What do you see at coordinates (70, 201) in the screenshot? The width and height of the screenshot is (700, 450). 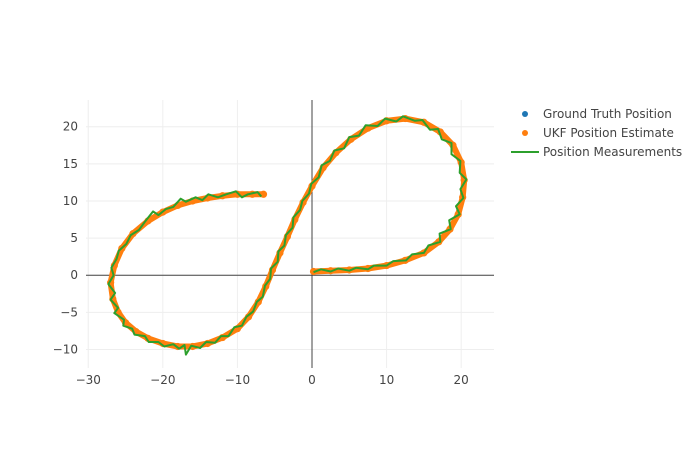 I see `y-tick-label: 10` at bounding box center [70, 201].